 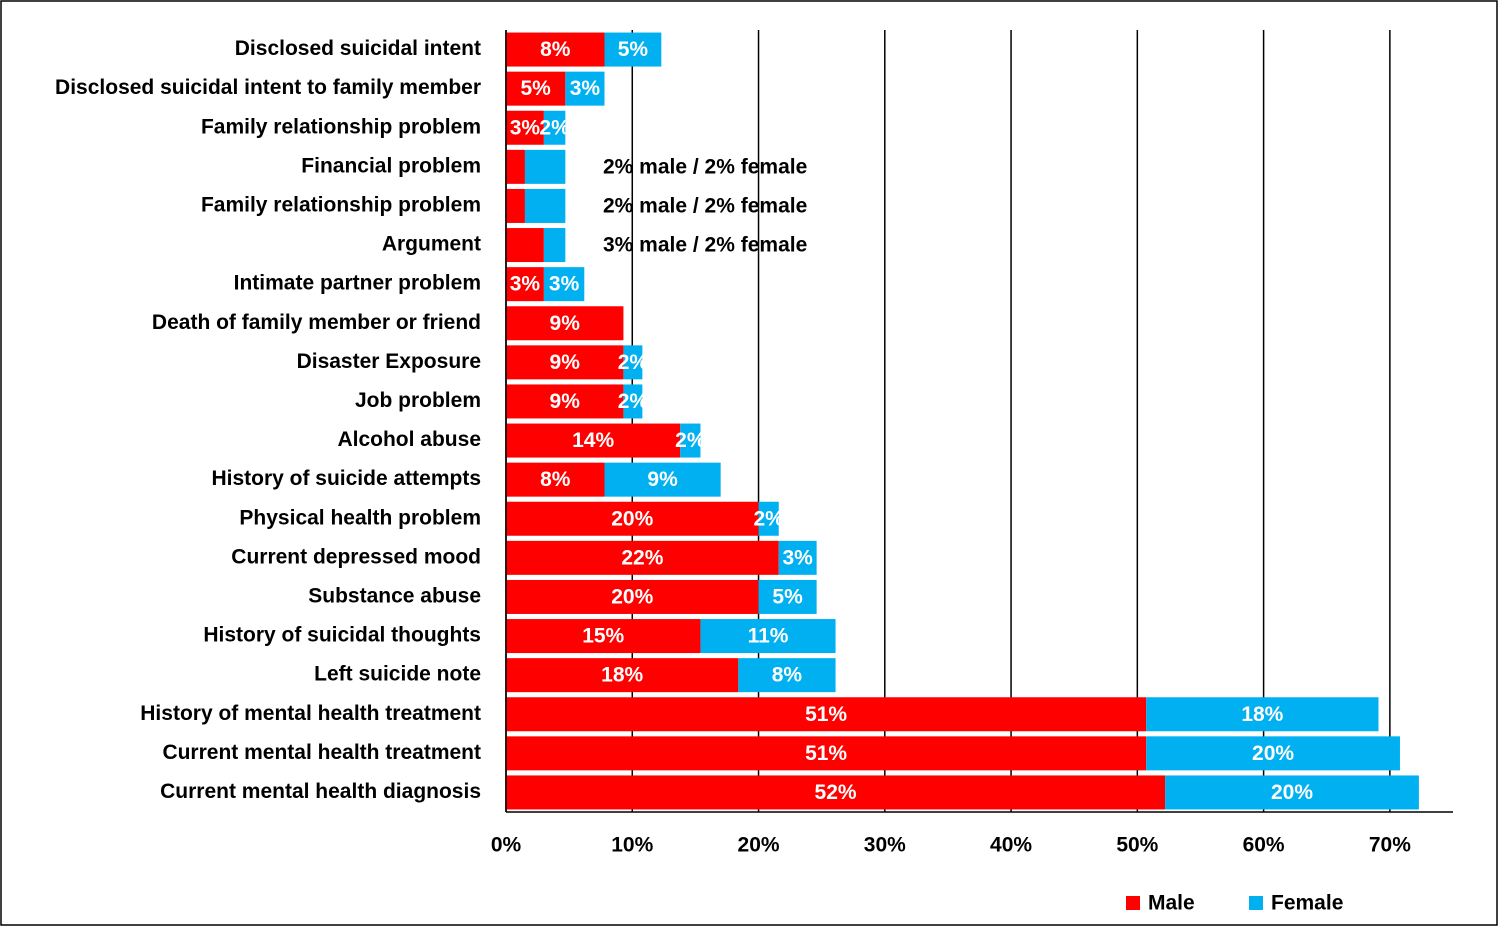 I want to click on x-tick-label: 10%, so click(x=632, y=845).